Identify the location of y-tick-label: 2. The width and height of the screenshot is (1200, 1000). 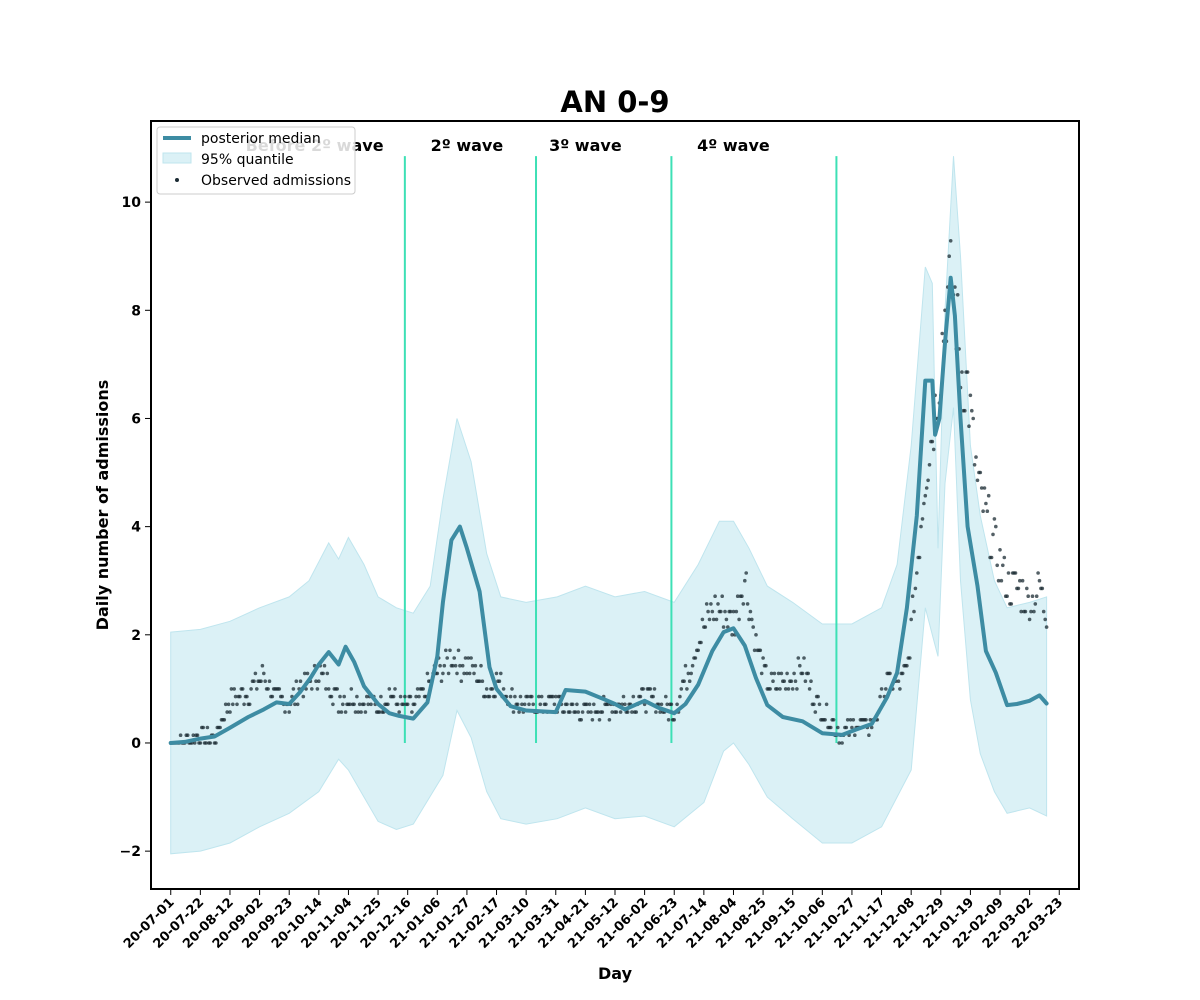
(136, 636).